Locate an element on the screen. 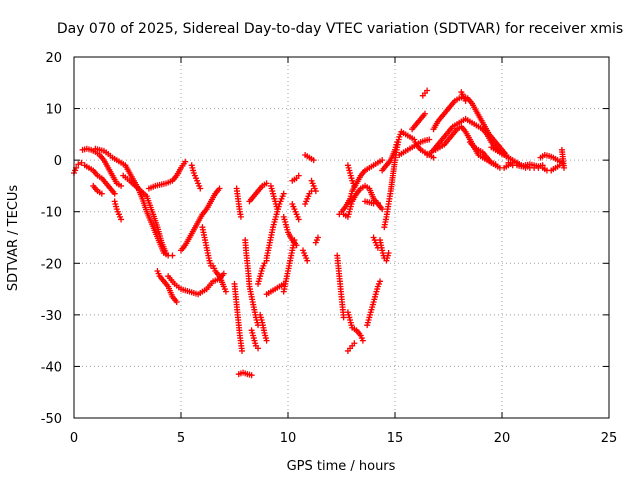 Image resolution: width=640 pixels, height=480 pixels. x-tick-label: 20 is located at coordinates (502, 438).